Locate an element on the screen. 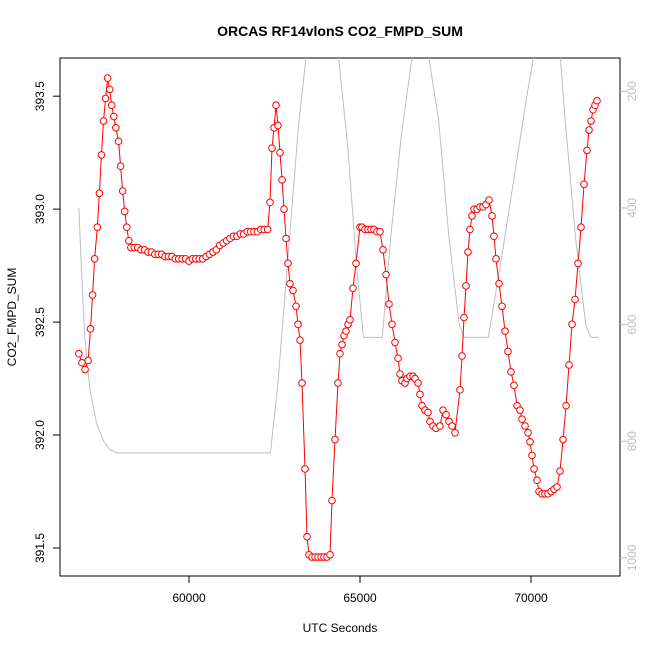 This screenshot has height=650, width=650. y-tick-label: 391.5 is located at coordinates (40, 548).